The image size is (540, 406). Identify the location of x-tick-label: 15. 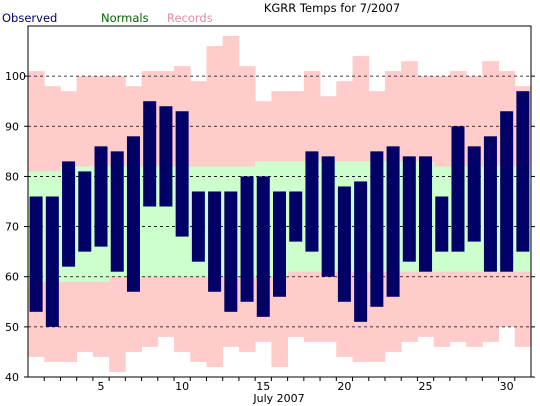
(263, 386).